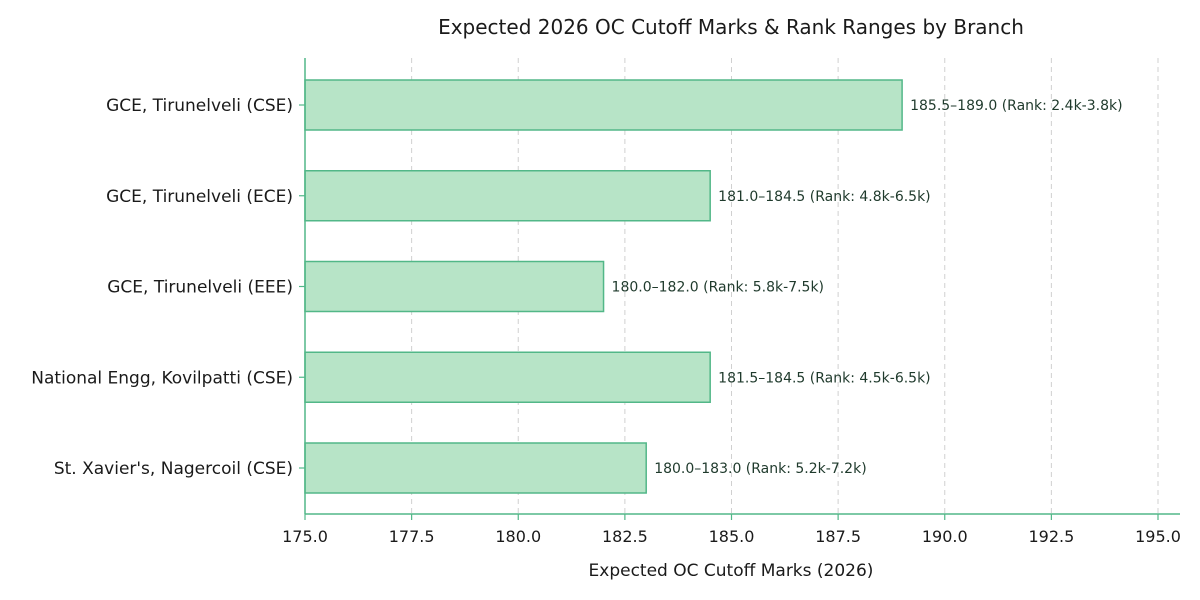 This screenshot has height=600, width=1200. Describe the element at coordinates (1051, 536) in the screenshot. I see `x-tick-label: 192.5` at that location.